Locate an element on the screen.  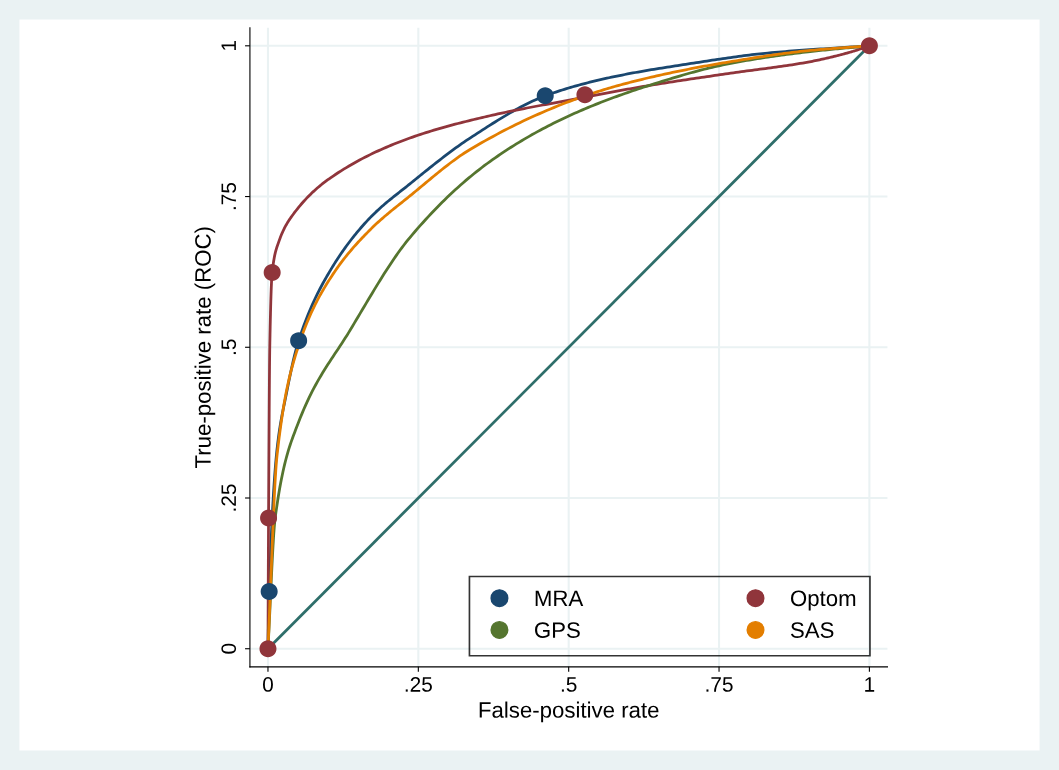
y-axis-title: True-positive rate (ROC) is located at coordinates (205, 347).